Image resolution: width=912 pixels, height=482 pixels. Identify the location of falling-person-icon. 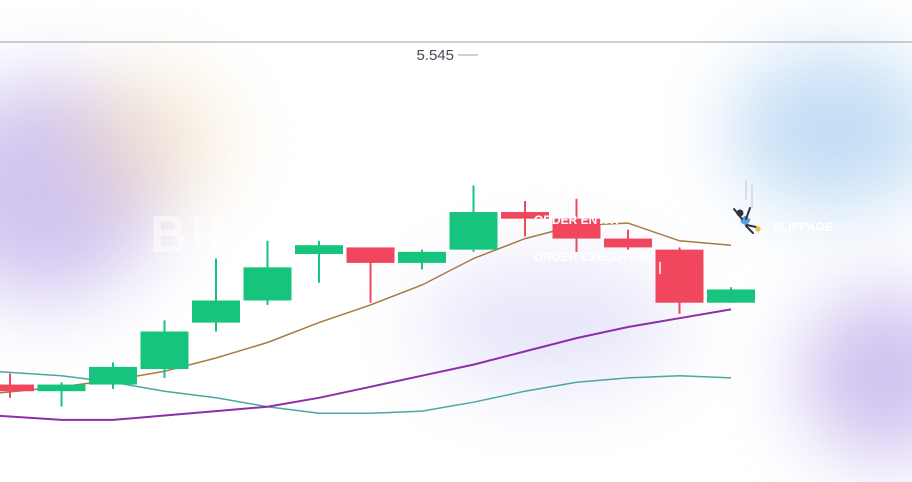
(747, 220).